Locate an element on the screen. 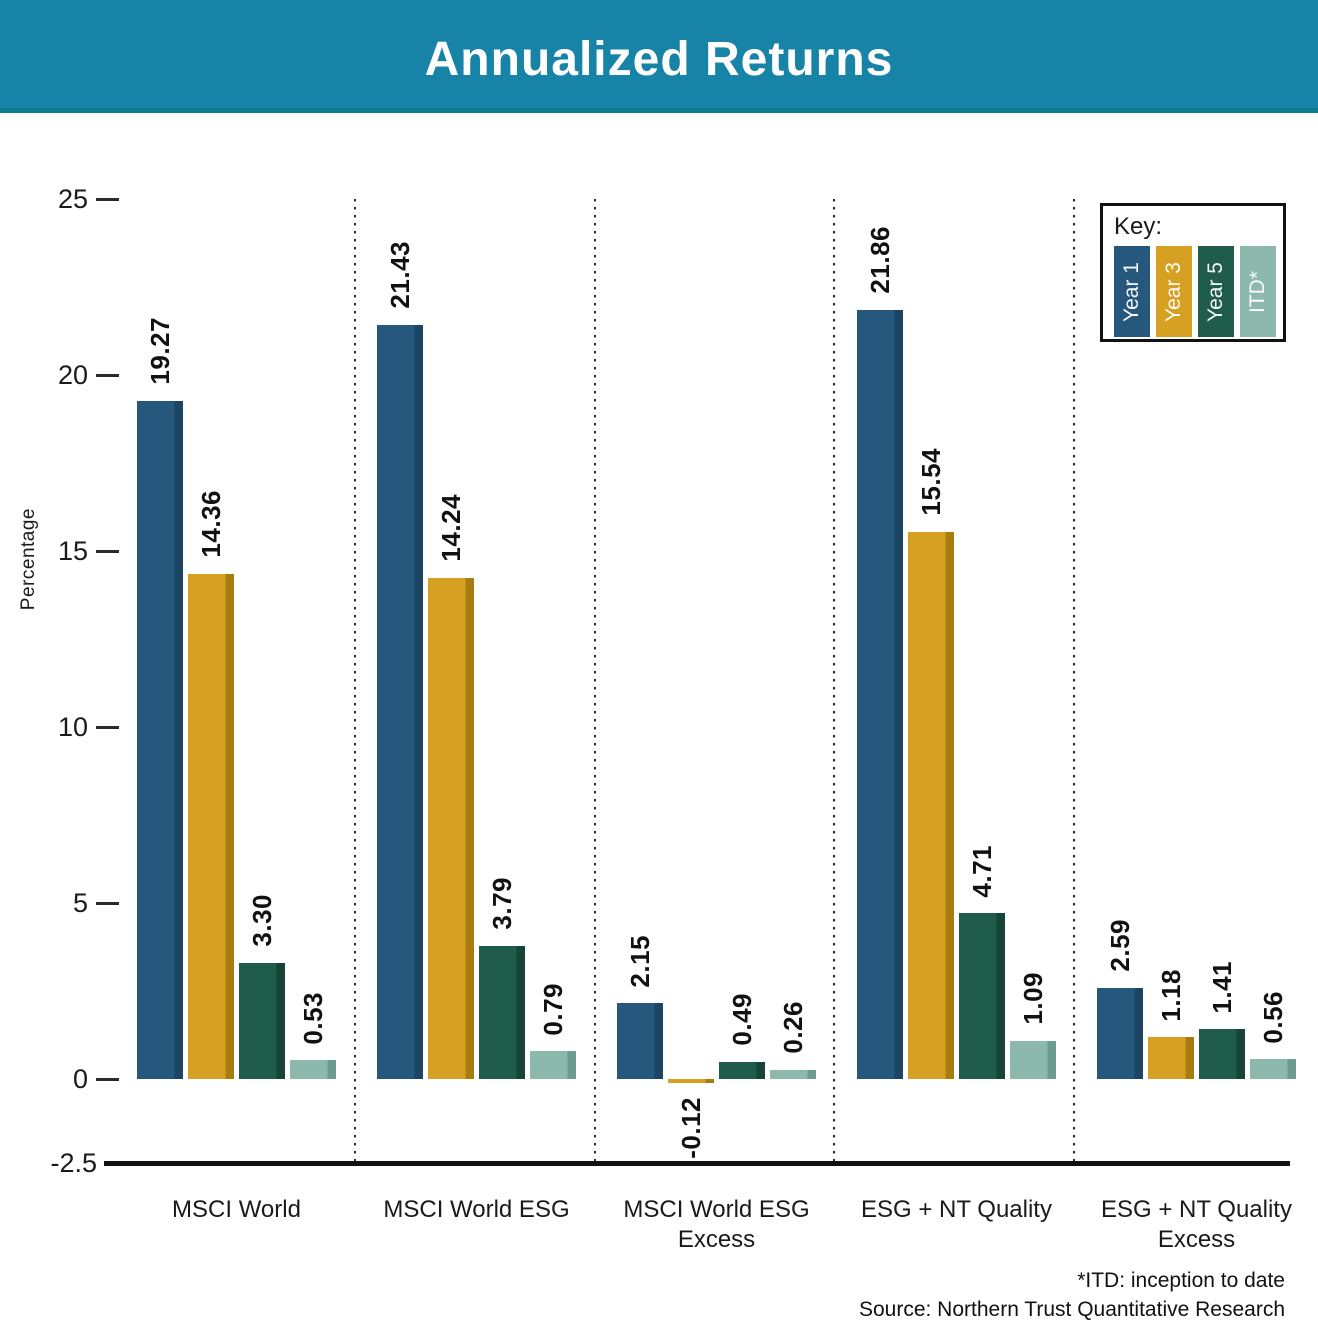 This screenshot has width=1318, height=1342. bar-year-3-msci-world-esg-excess is located at coordinates (691, 1081).